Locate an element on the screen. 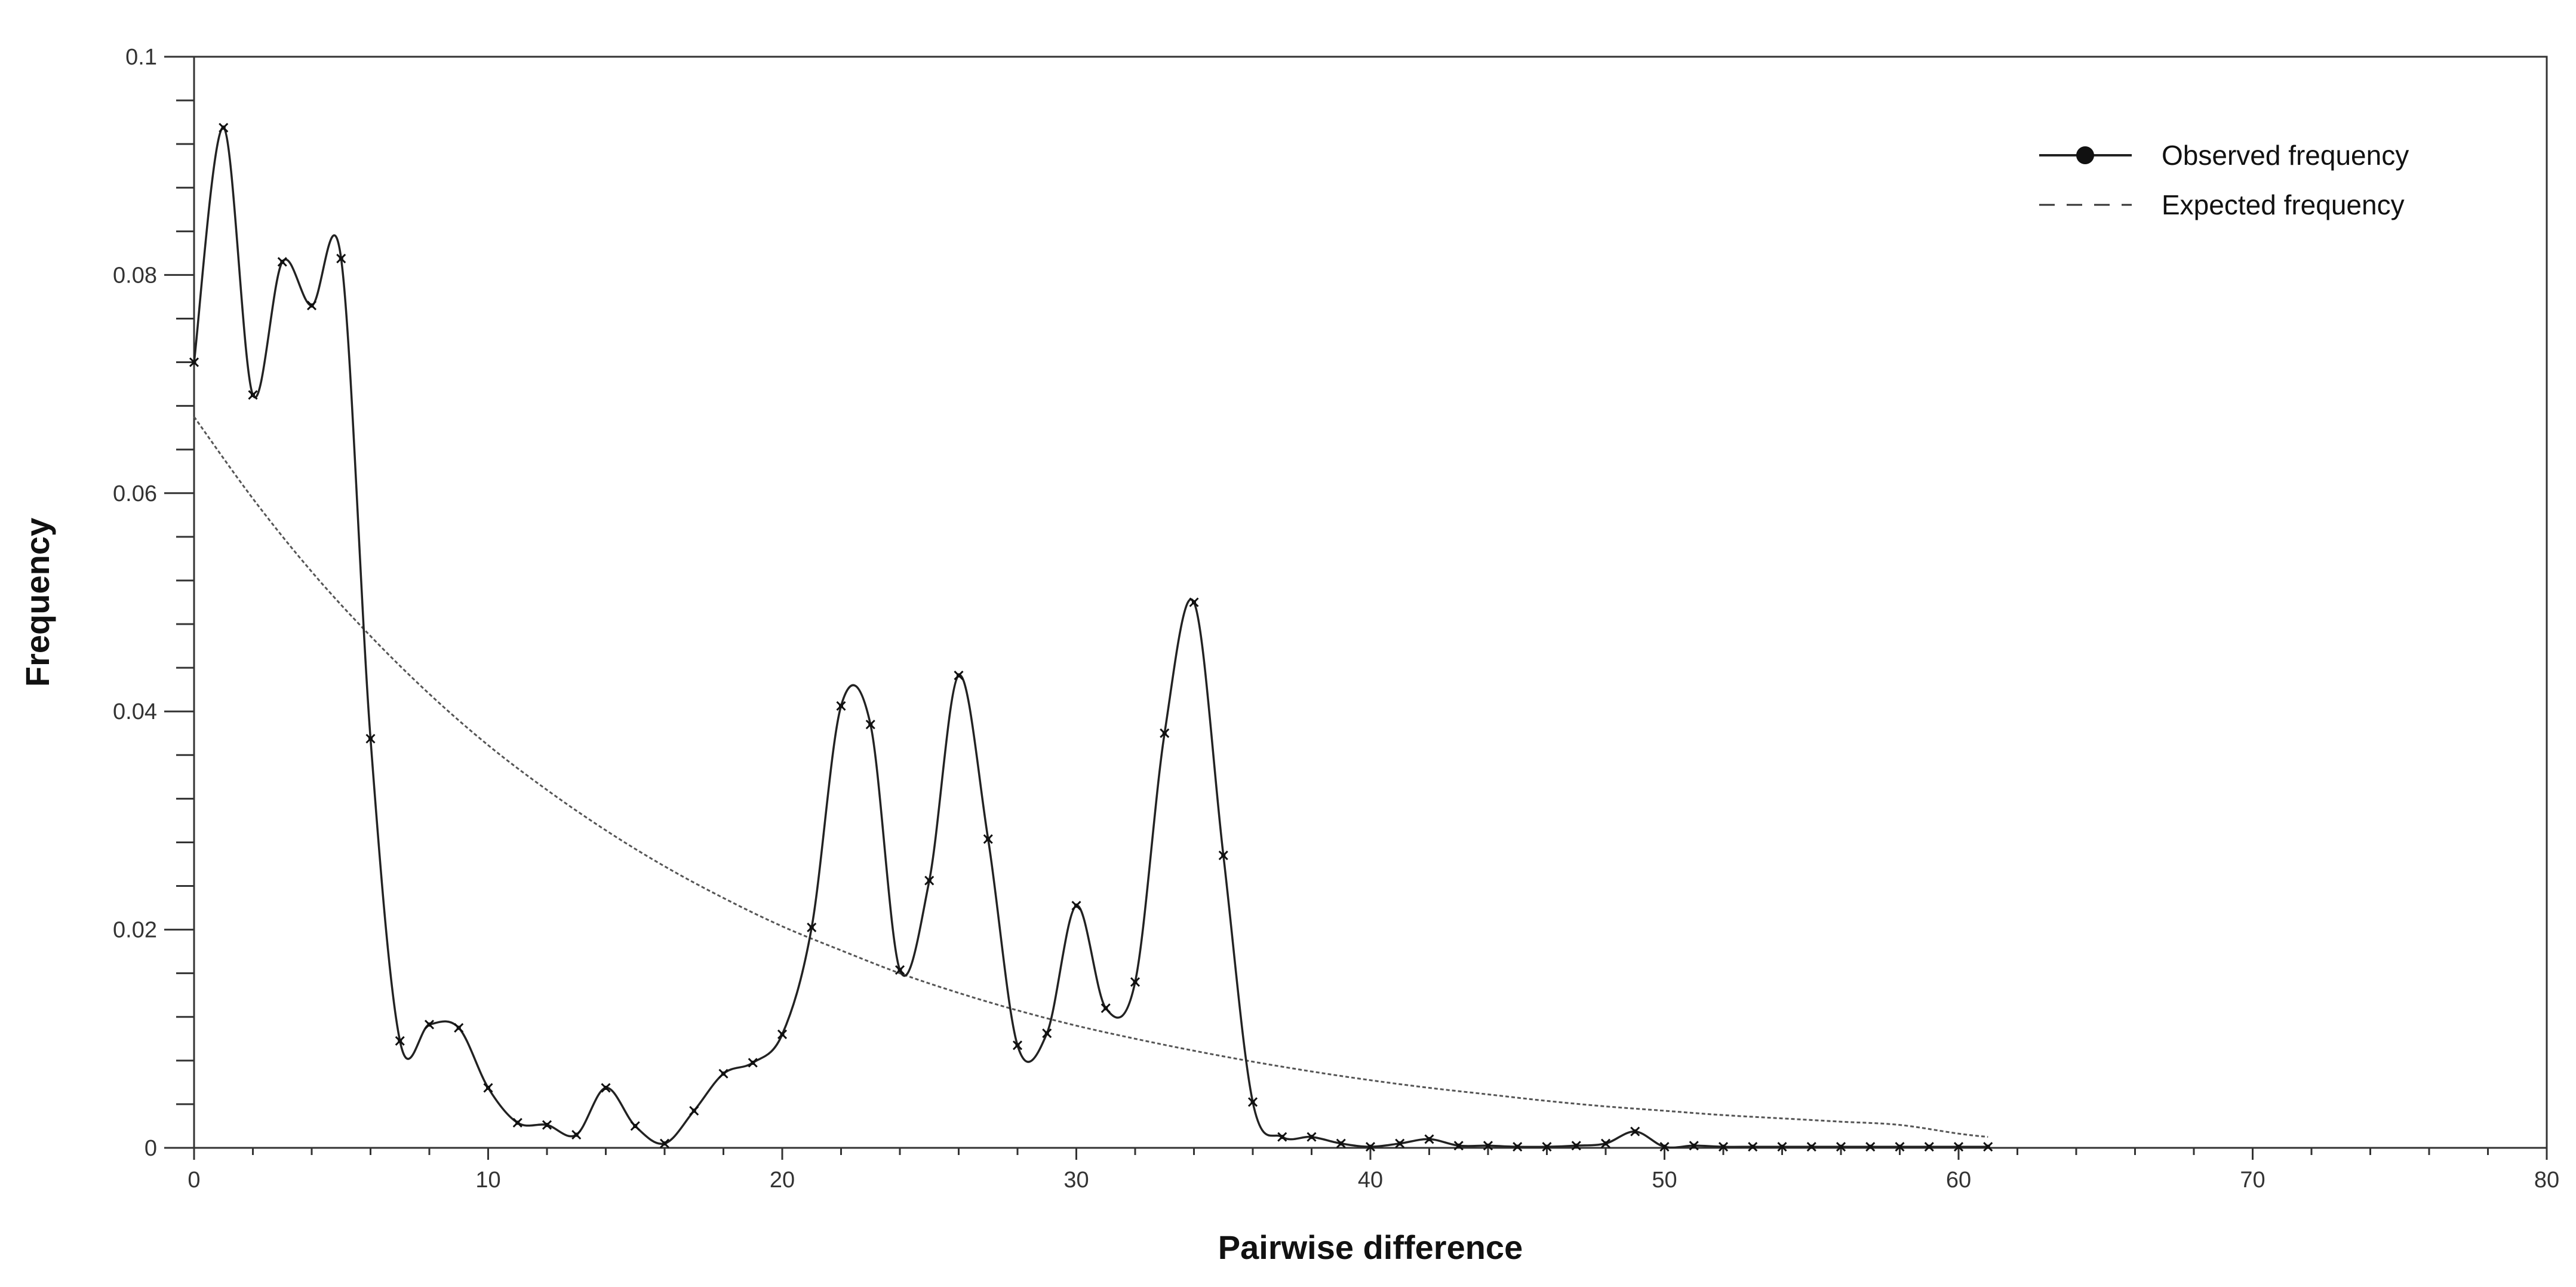  legend-observed-marker-icon is located at coordinates (2085, 155).